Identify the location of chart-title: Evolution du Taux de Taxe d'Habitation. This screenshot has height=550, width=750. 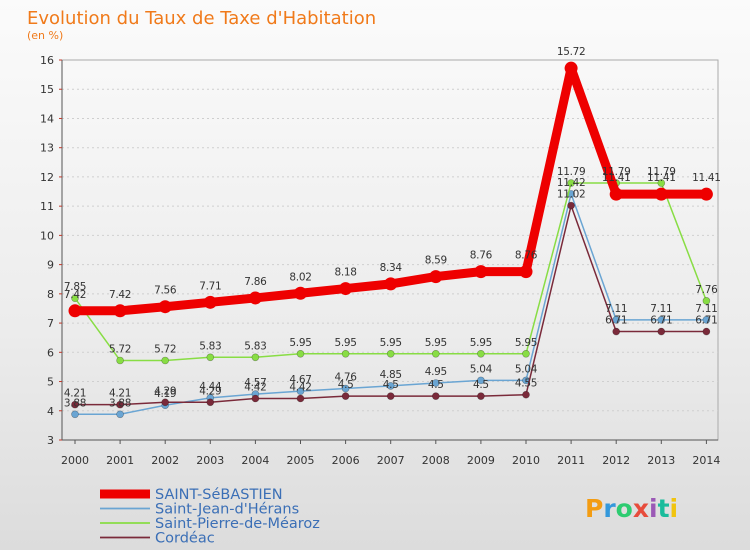
(201, 18).